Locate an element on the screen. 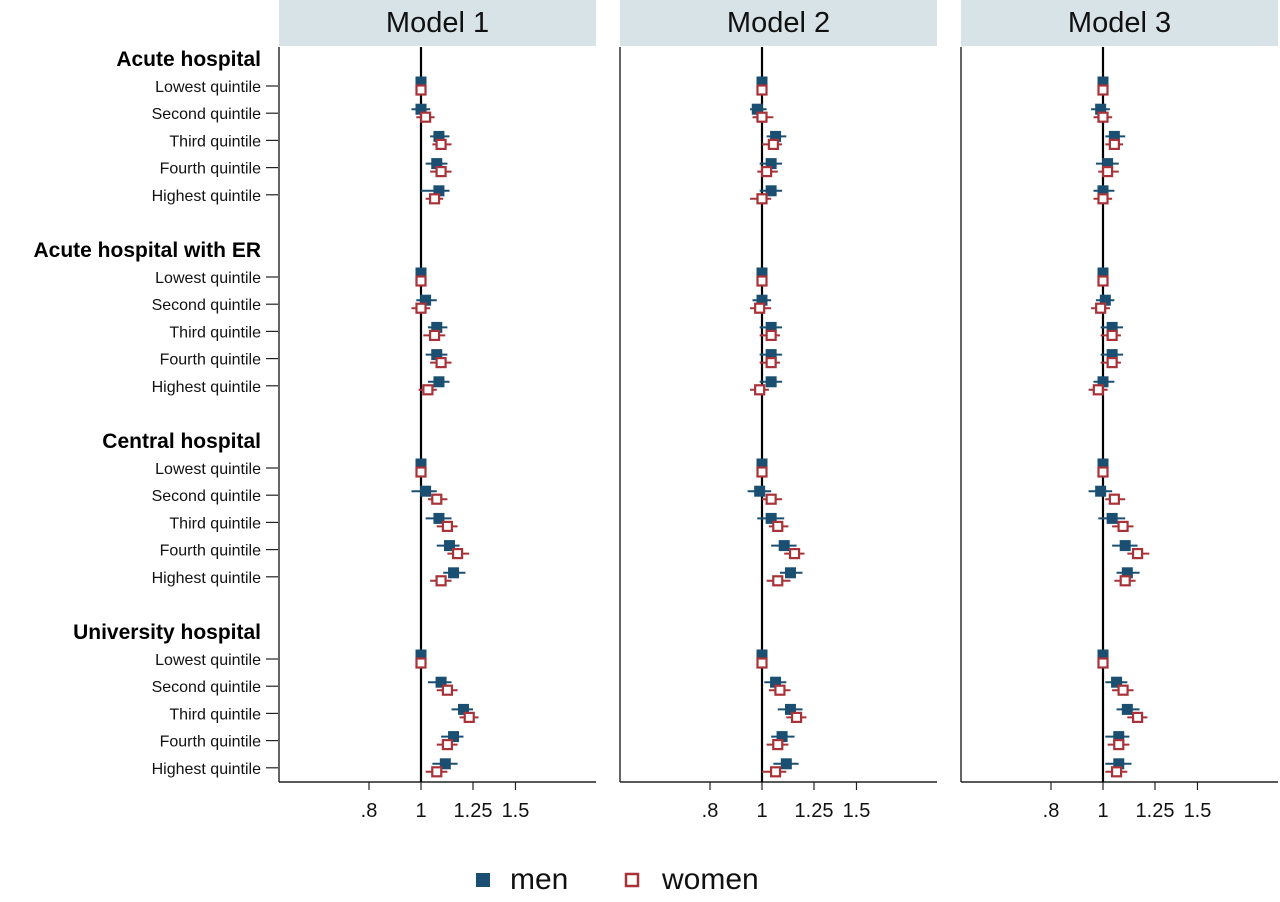 The width and height of the screenshot is (1280, 902). x-tick-label: 1 is located at coordinates (761, 811).